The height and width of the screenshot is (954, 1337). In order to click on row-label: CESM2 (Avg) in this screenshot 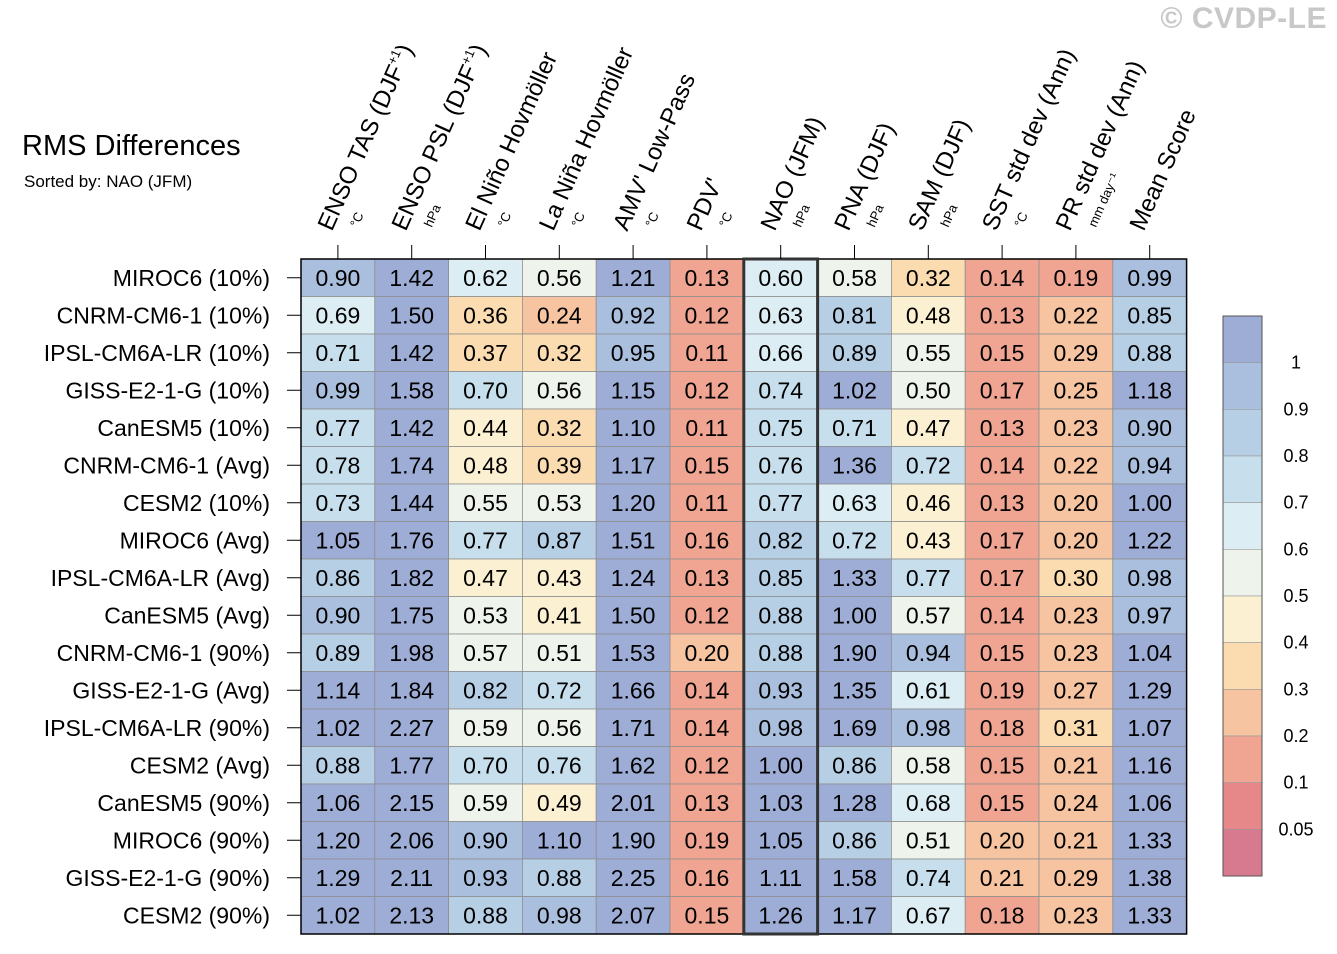, I will do `click(200, 765)`.